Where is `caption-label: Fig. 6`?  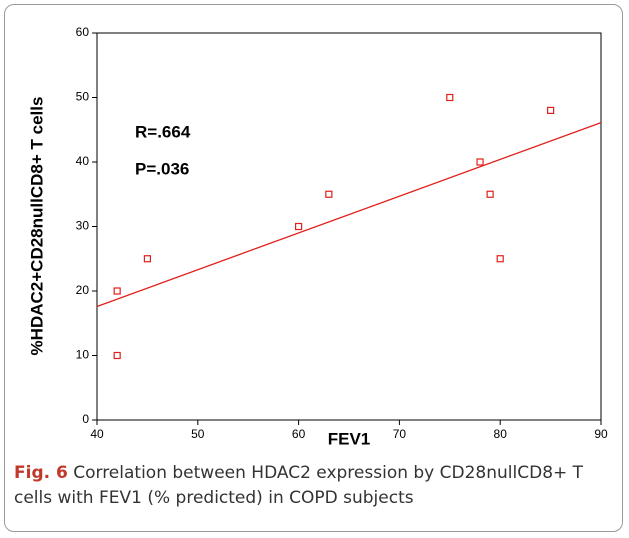 caption-label: Fig. 6 is located at coordinates (41, 473).